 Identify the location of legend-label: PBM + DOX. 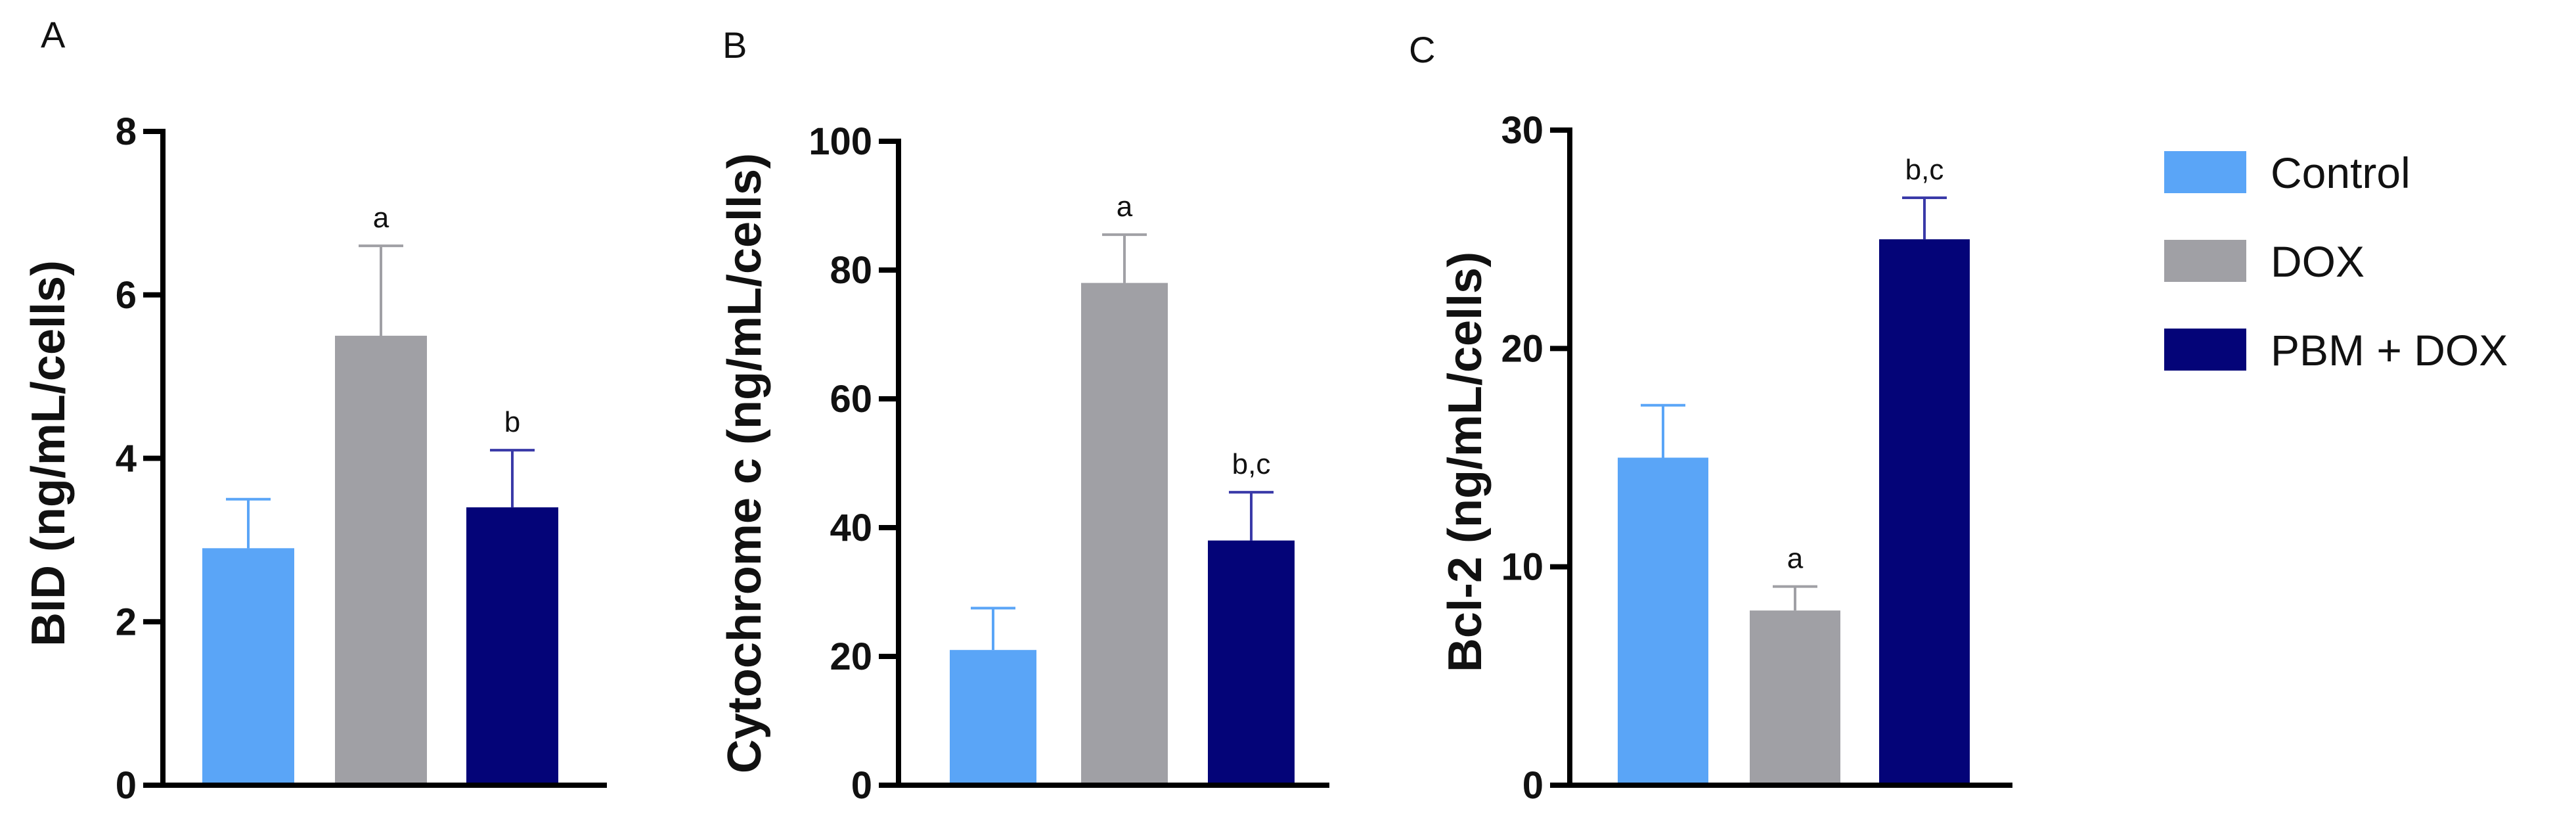
(2389, 351).